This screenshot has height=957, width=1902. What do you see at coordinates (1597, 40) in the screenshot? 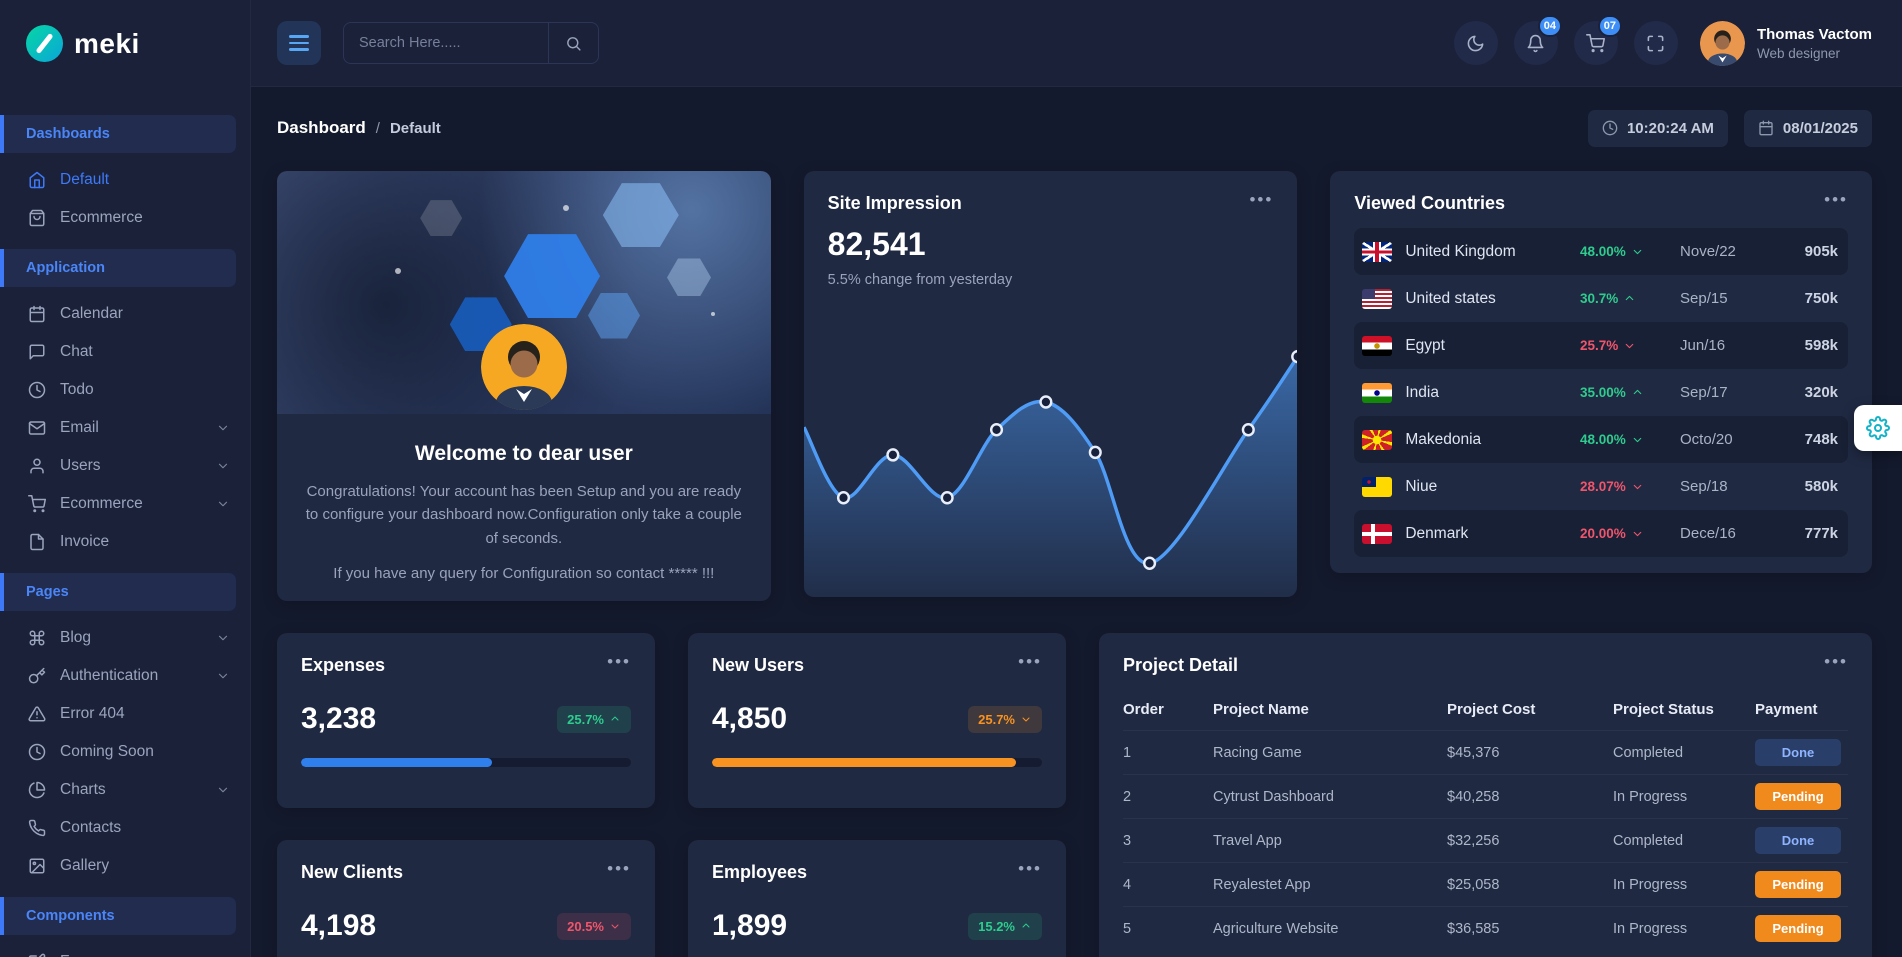
I see `cart-button: 07` at bounding box center [1597, 40].